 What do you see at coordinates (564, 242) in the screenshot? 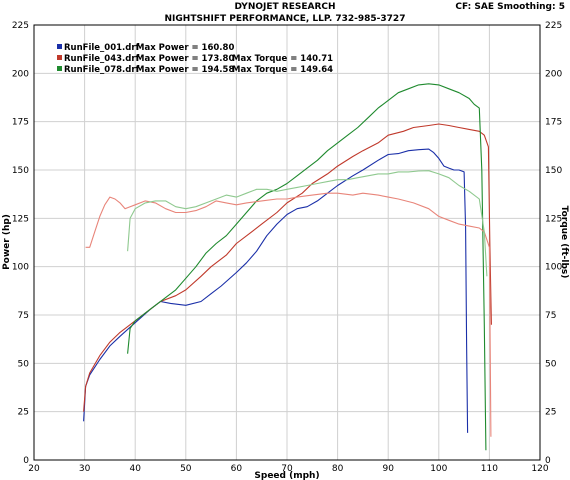
I see `y-axis-right-label: Torque (ft-lbs)` at bounding box center [564, 242].